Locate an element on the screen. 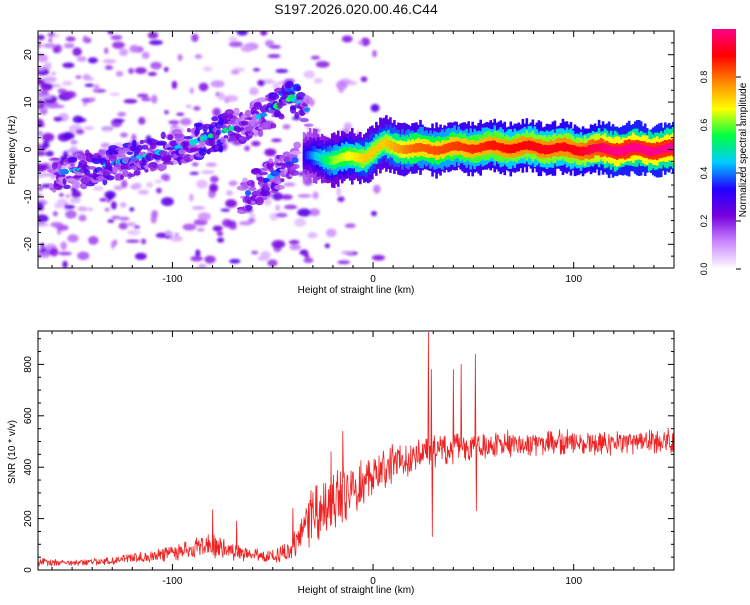 This screenshot has width=750, height=605. spectrogram-x-label: Height of straight line (km) is located at coordinates (356, 290).